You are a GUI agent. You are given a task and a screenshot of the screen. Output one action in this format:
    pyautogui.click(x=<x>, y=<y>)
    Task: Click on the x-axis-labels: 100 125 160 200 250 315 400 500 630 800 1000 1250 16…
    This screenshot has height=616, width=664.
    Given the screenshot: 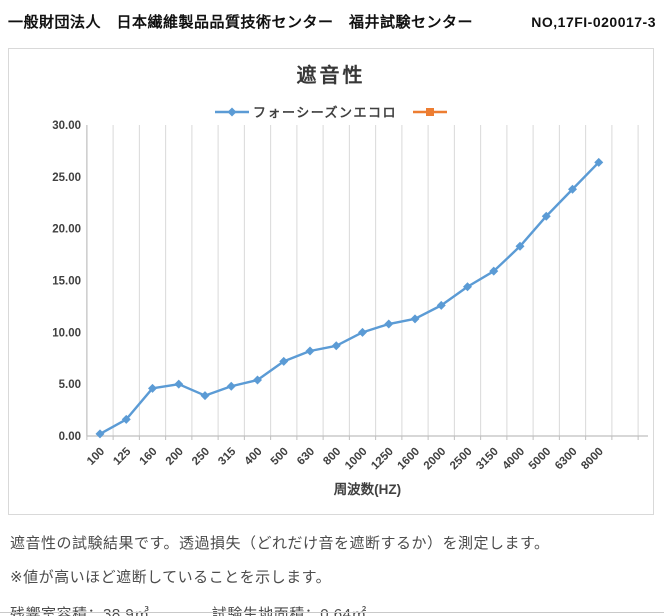 What is the action you would take?
    pyautogui.click(x=345, y=458)
    